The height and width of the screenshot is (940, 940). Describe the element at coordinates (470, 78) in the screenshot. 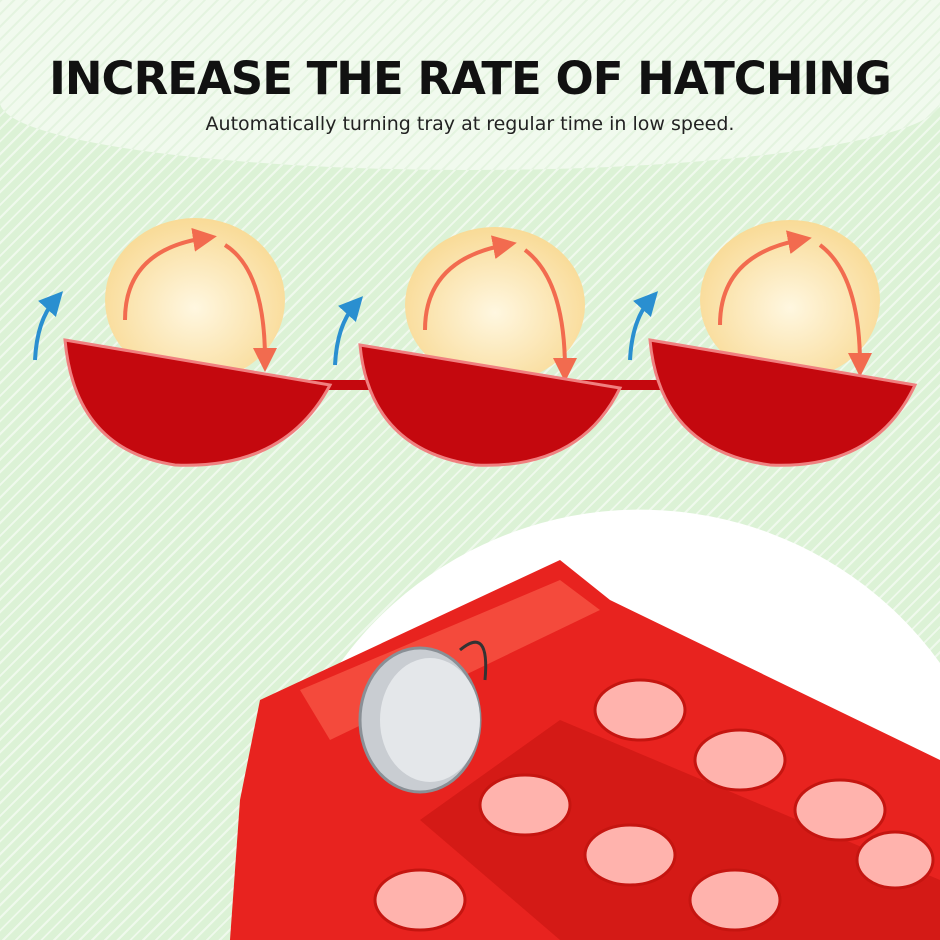

I see `page-title: INCREASE THE RATE OF HATCHING` at that location.